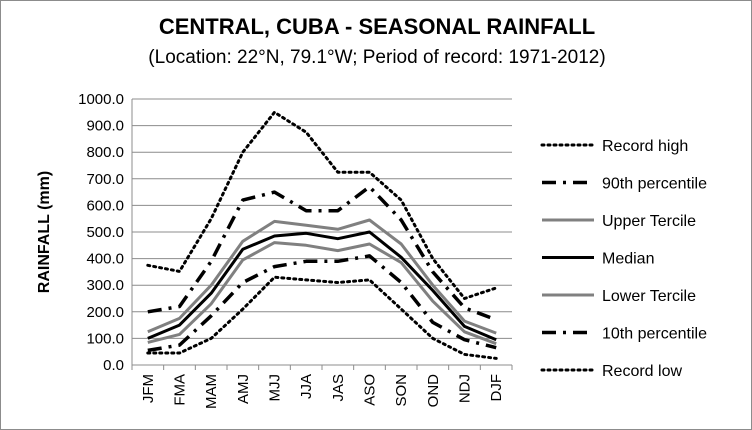 The height and width of the screenshot is (430, 752). I want to click on x-tick-label: OND, so click(433, 391).